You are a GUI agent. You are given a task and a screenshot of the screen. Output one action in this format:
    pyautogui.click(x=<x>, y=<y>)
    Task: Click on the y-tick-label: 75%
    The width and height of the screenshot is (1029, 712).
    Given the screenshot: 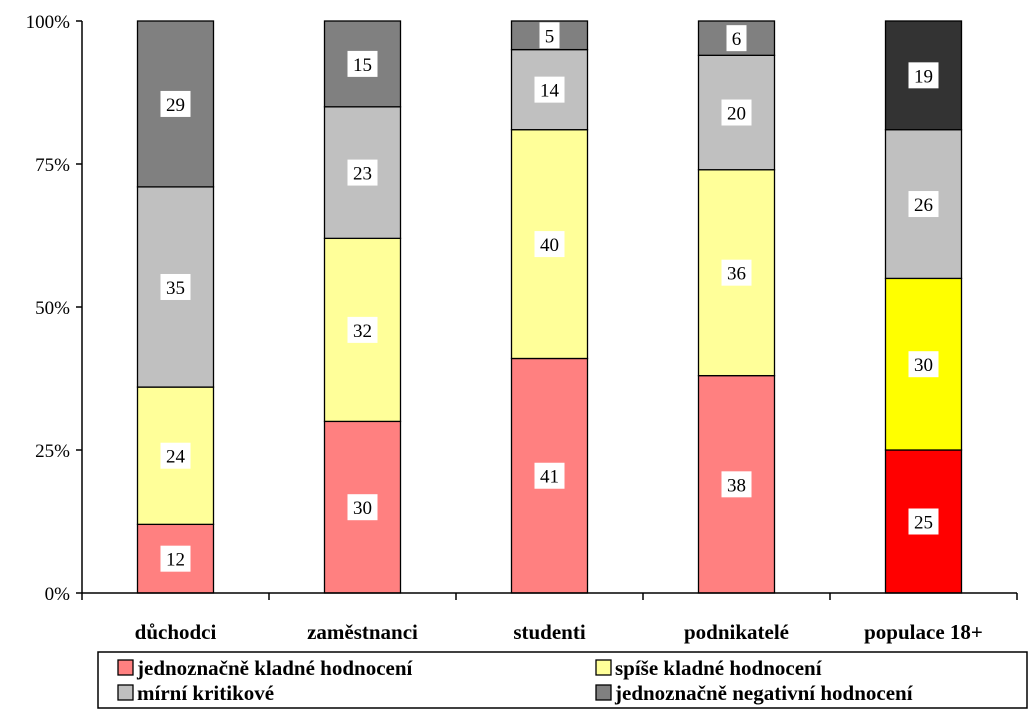 What is the action you would take?
    pyautogui.click(x=52, y=165)
    